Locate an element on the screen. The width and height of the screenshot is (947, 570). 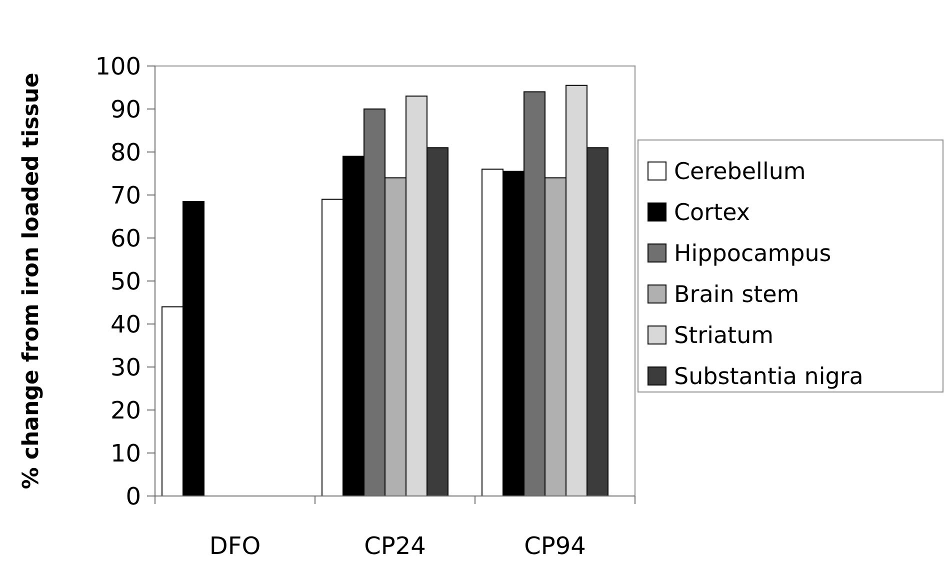
legend-label: Striatum is located at coordinates (724, 336).